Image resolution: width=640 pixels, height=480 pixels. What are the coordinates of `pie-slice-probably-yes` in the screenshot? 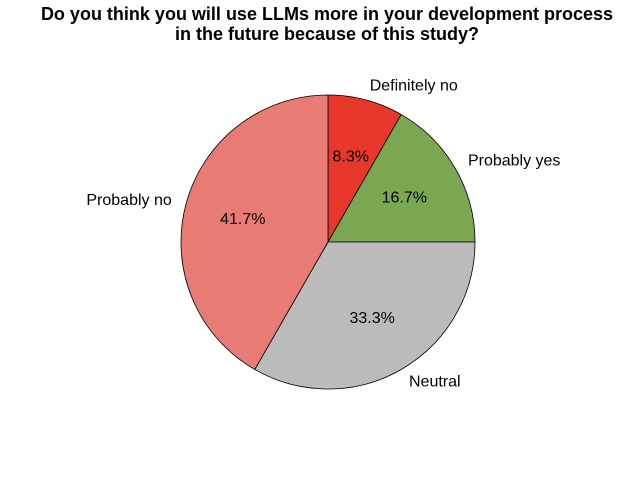 It's located at (401, 178).